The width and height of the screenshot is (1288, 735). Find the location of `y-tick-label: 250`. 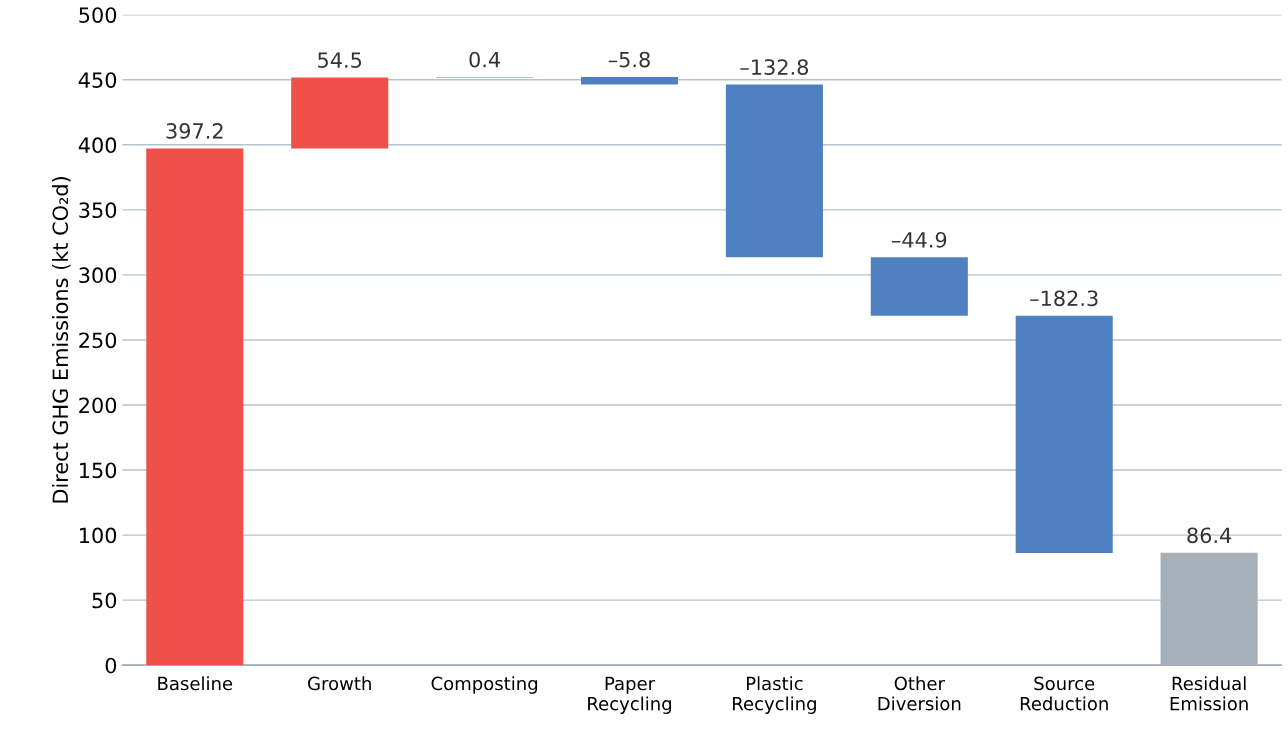

y-tick-label: 250 is located at coordinates (98, 340).